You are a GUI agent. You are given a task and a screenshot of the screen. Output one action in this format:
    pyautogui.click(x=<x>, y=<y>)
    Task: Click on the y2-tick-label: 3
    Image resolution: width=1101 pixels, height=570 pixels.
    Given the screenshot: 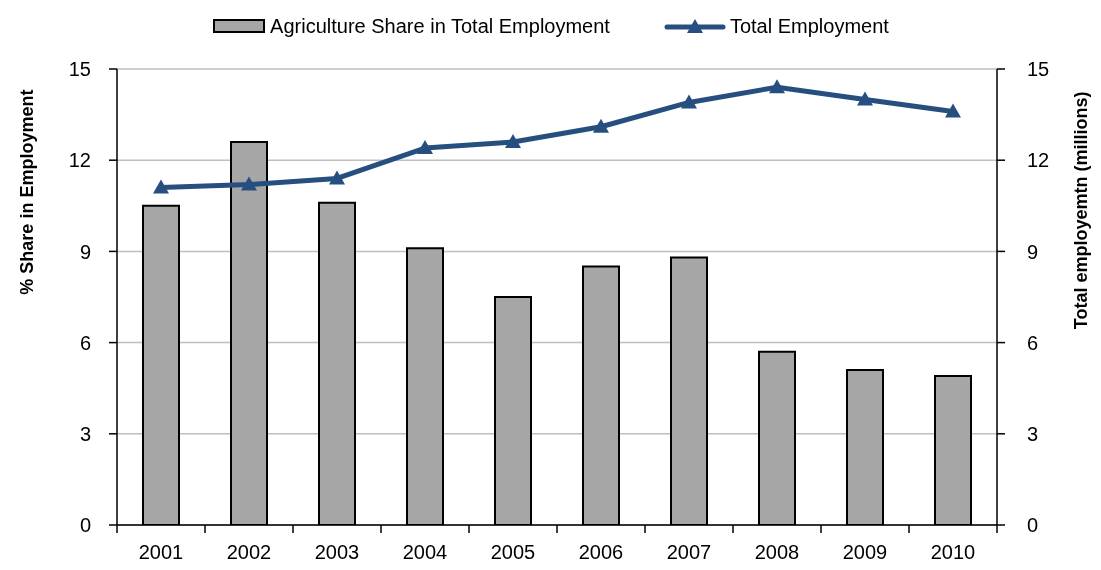 What is the action you would take?
    pyautogui.click(x=1033, y=433)
    